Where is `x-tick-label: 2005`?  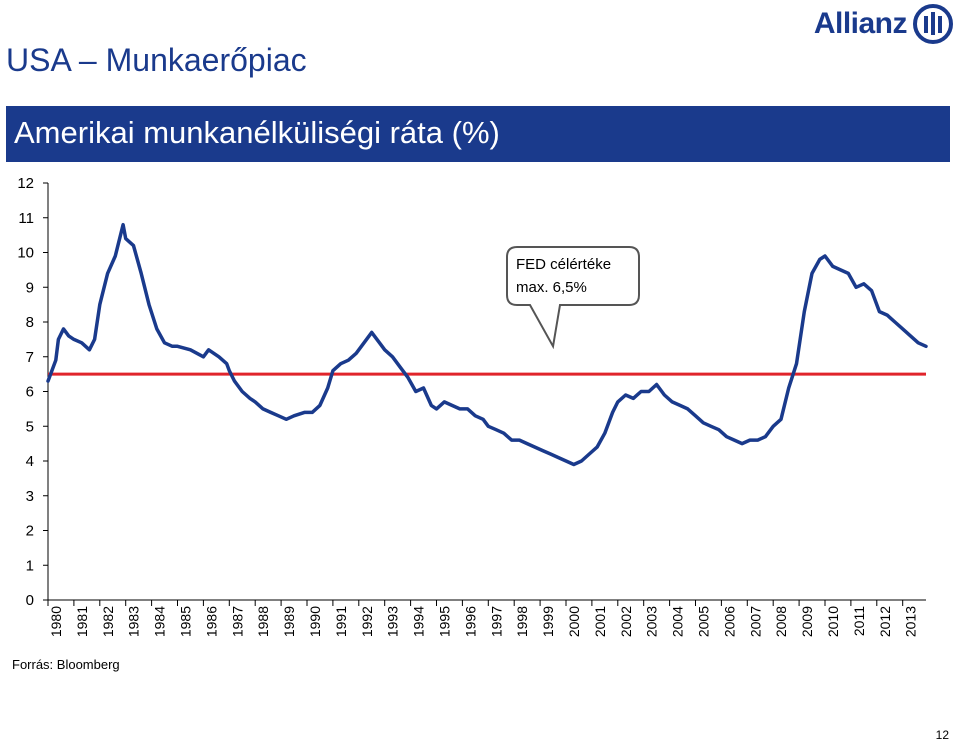
x-tick-label: 2005 is located at coordinates (703, 621).